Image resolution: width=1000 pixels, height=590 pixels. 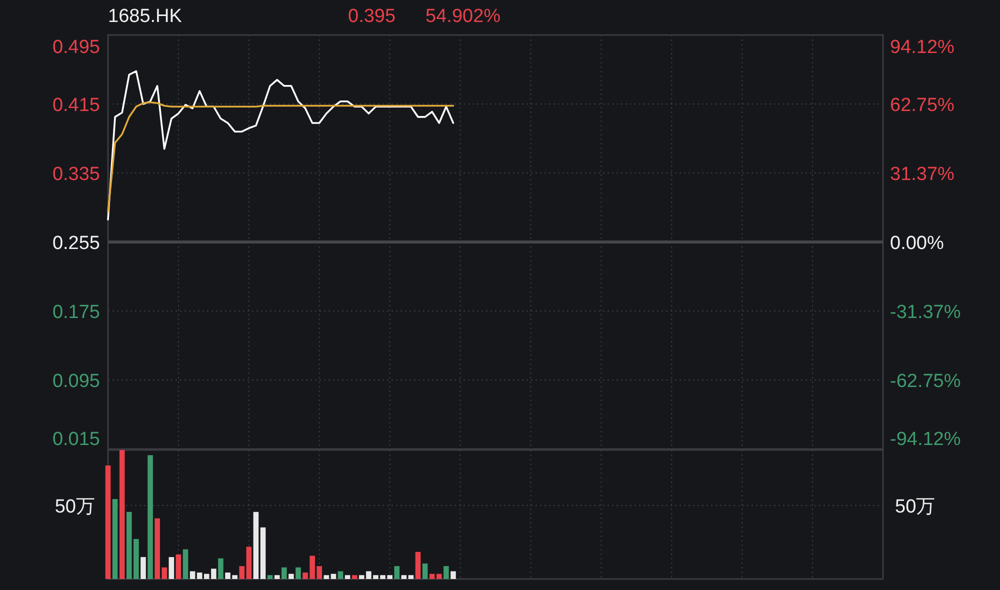 I want to click on y2-tick-label: -62.75%, so click(x=925, y=381).